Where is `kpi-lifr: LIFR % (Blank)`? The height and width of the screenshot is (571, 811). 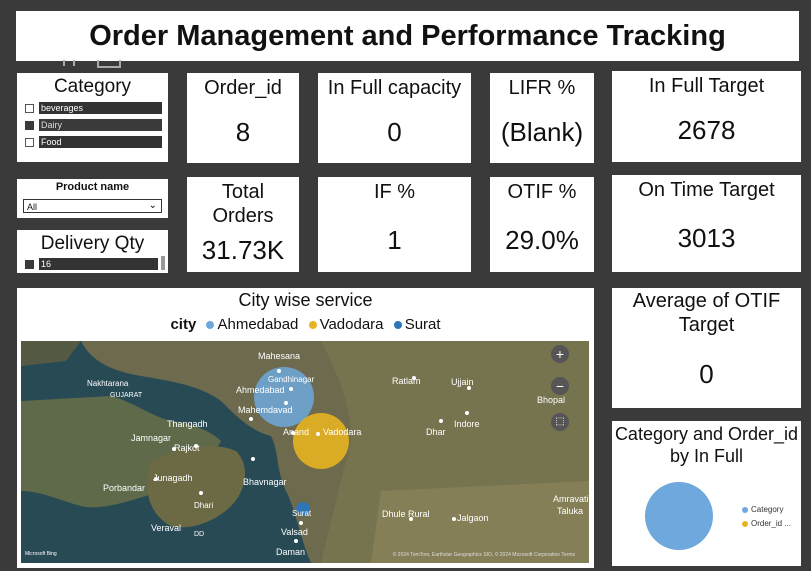
kpi-lifr: LIFR % (Blank) is located at coordinates (542, 118).